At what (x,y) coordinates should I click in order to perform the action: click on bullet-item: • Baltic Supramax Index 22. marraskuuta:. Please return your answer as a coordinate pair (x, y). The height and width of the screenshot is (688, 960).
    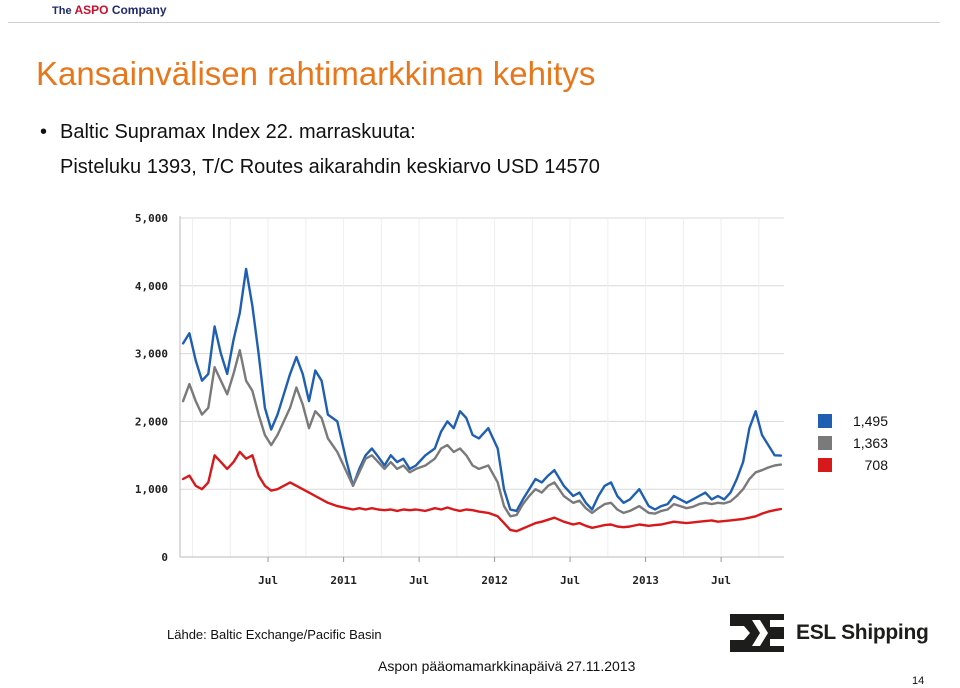
    Looking at the image, I should click on (228, 132).